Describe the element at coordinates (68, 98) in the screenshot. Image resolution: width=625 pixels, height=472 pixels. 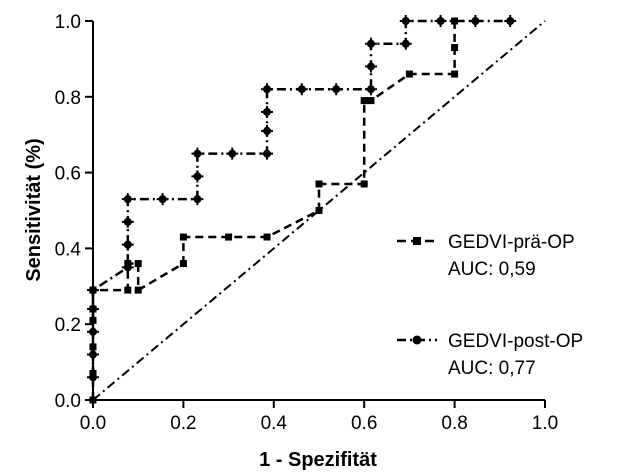
I see `y-tick-label: 0.8` at that location.